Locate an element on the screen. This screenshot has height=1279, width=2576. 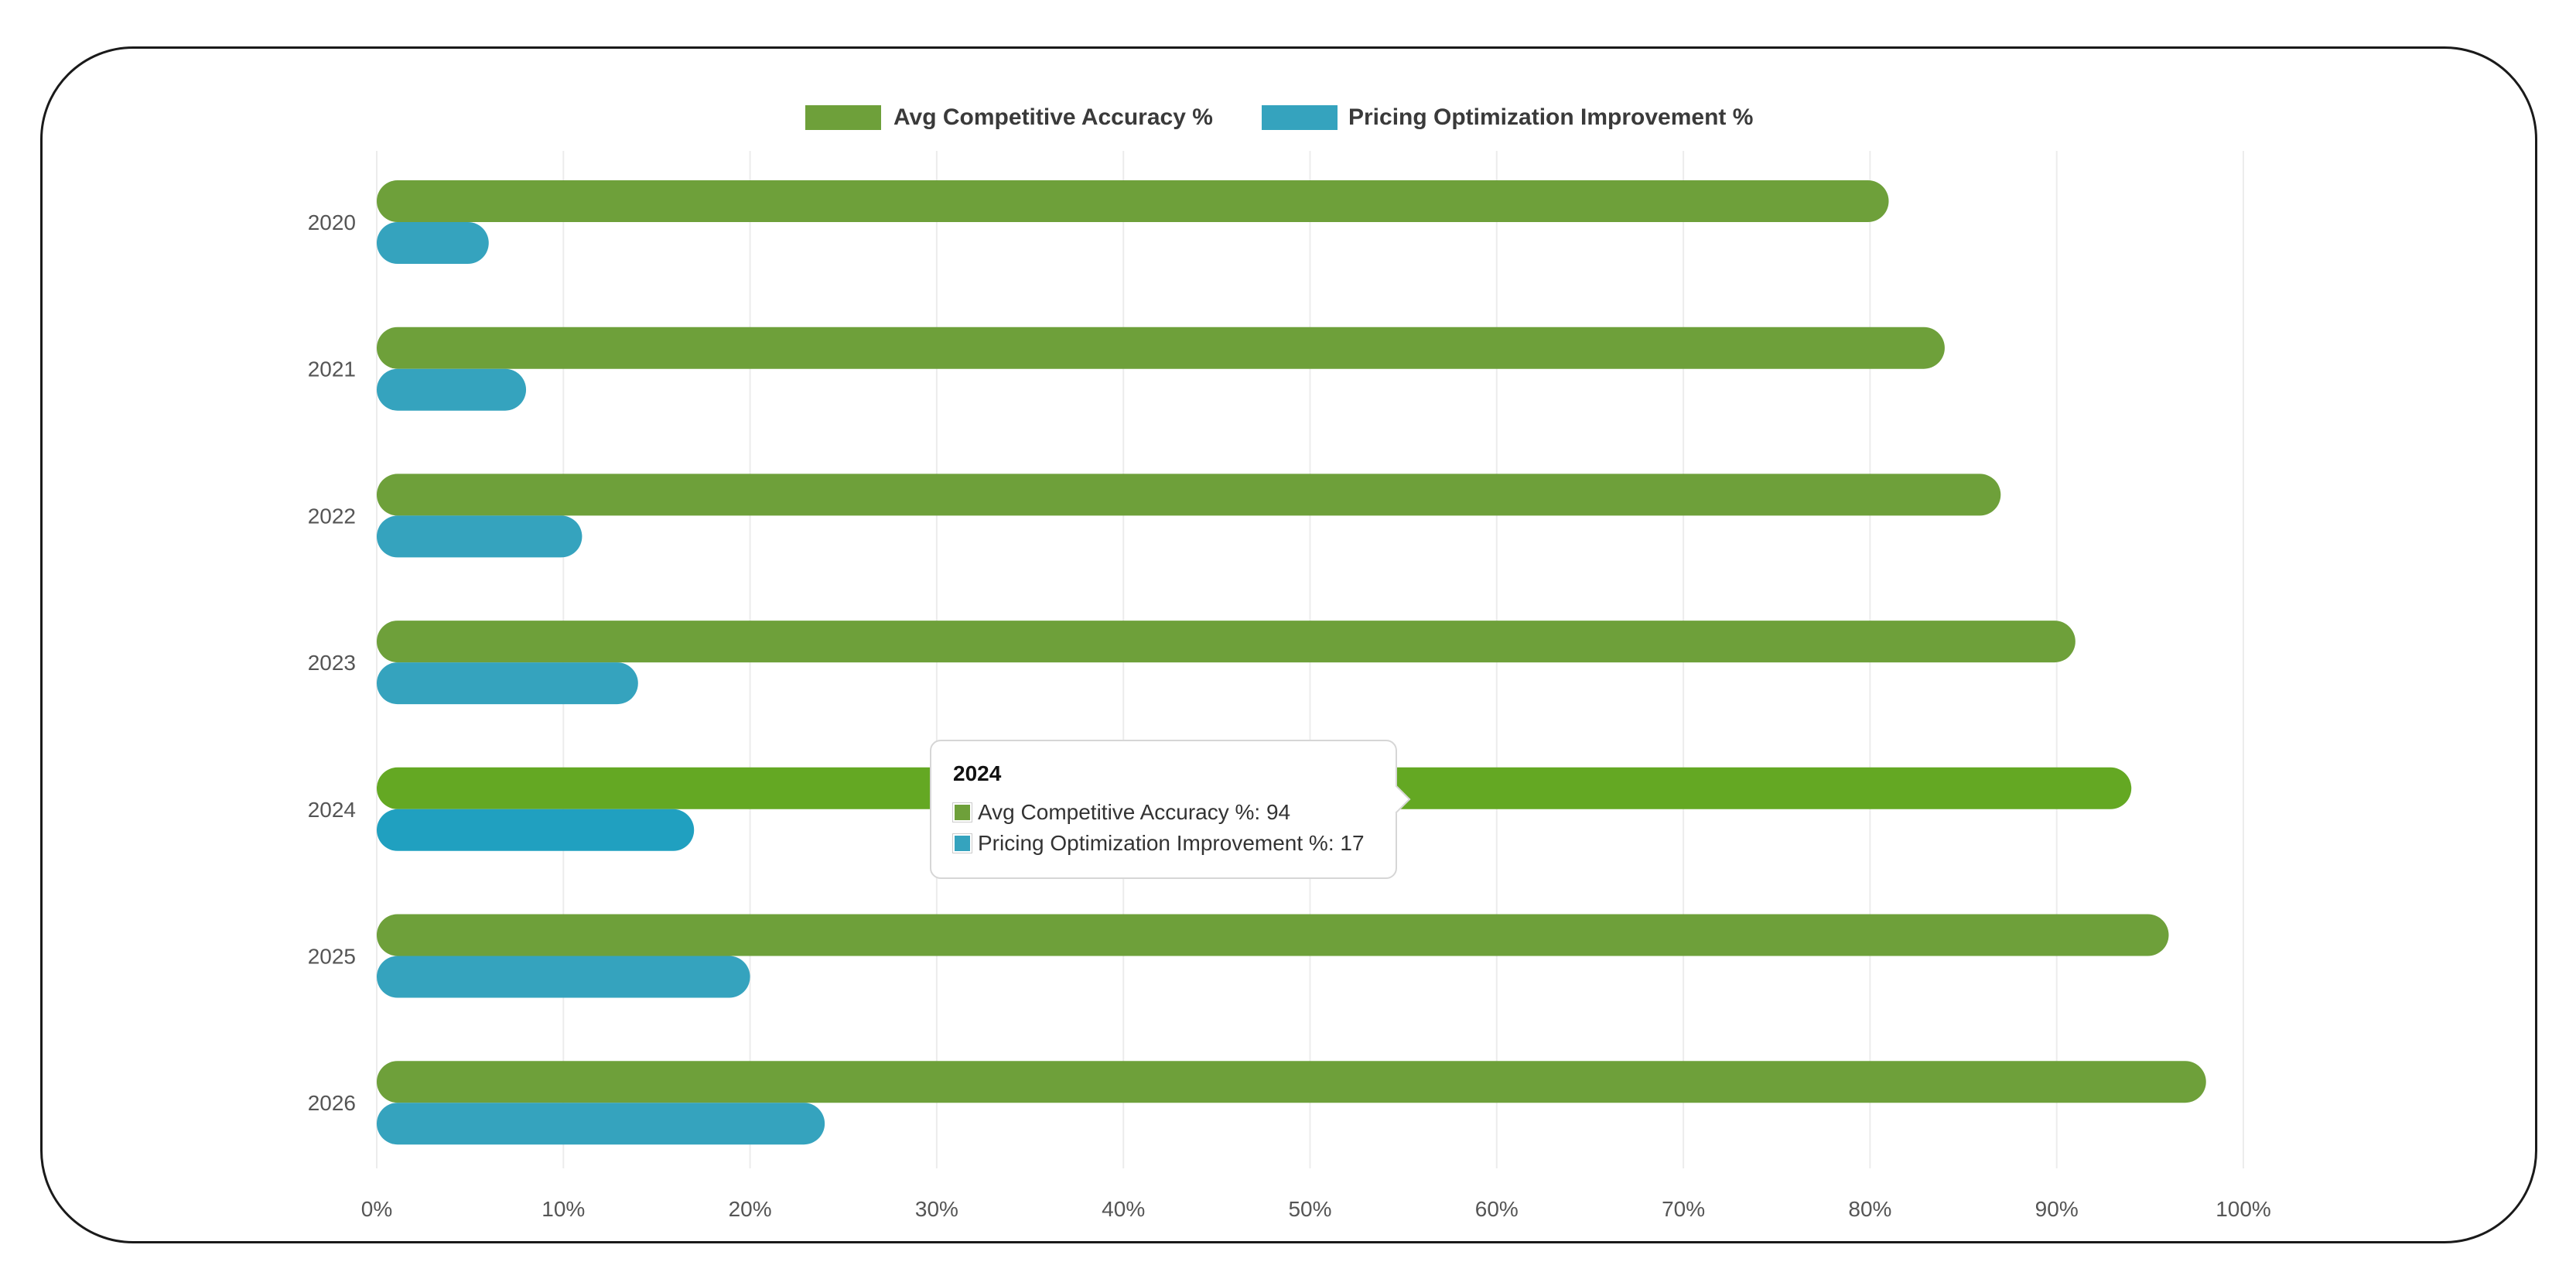
y-axis-labels: 2020 2021 2022 2023 2024 2025 2026 is located at coordinates (332, 662).